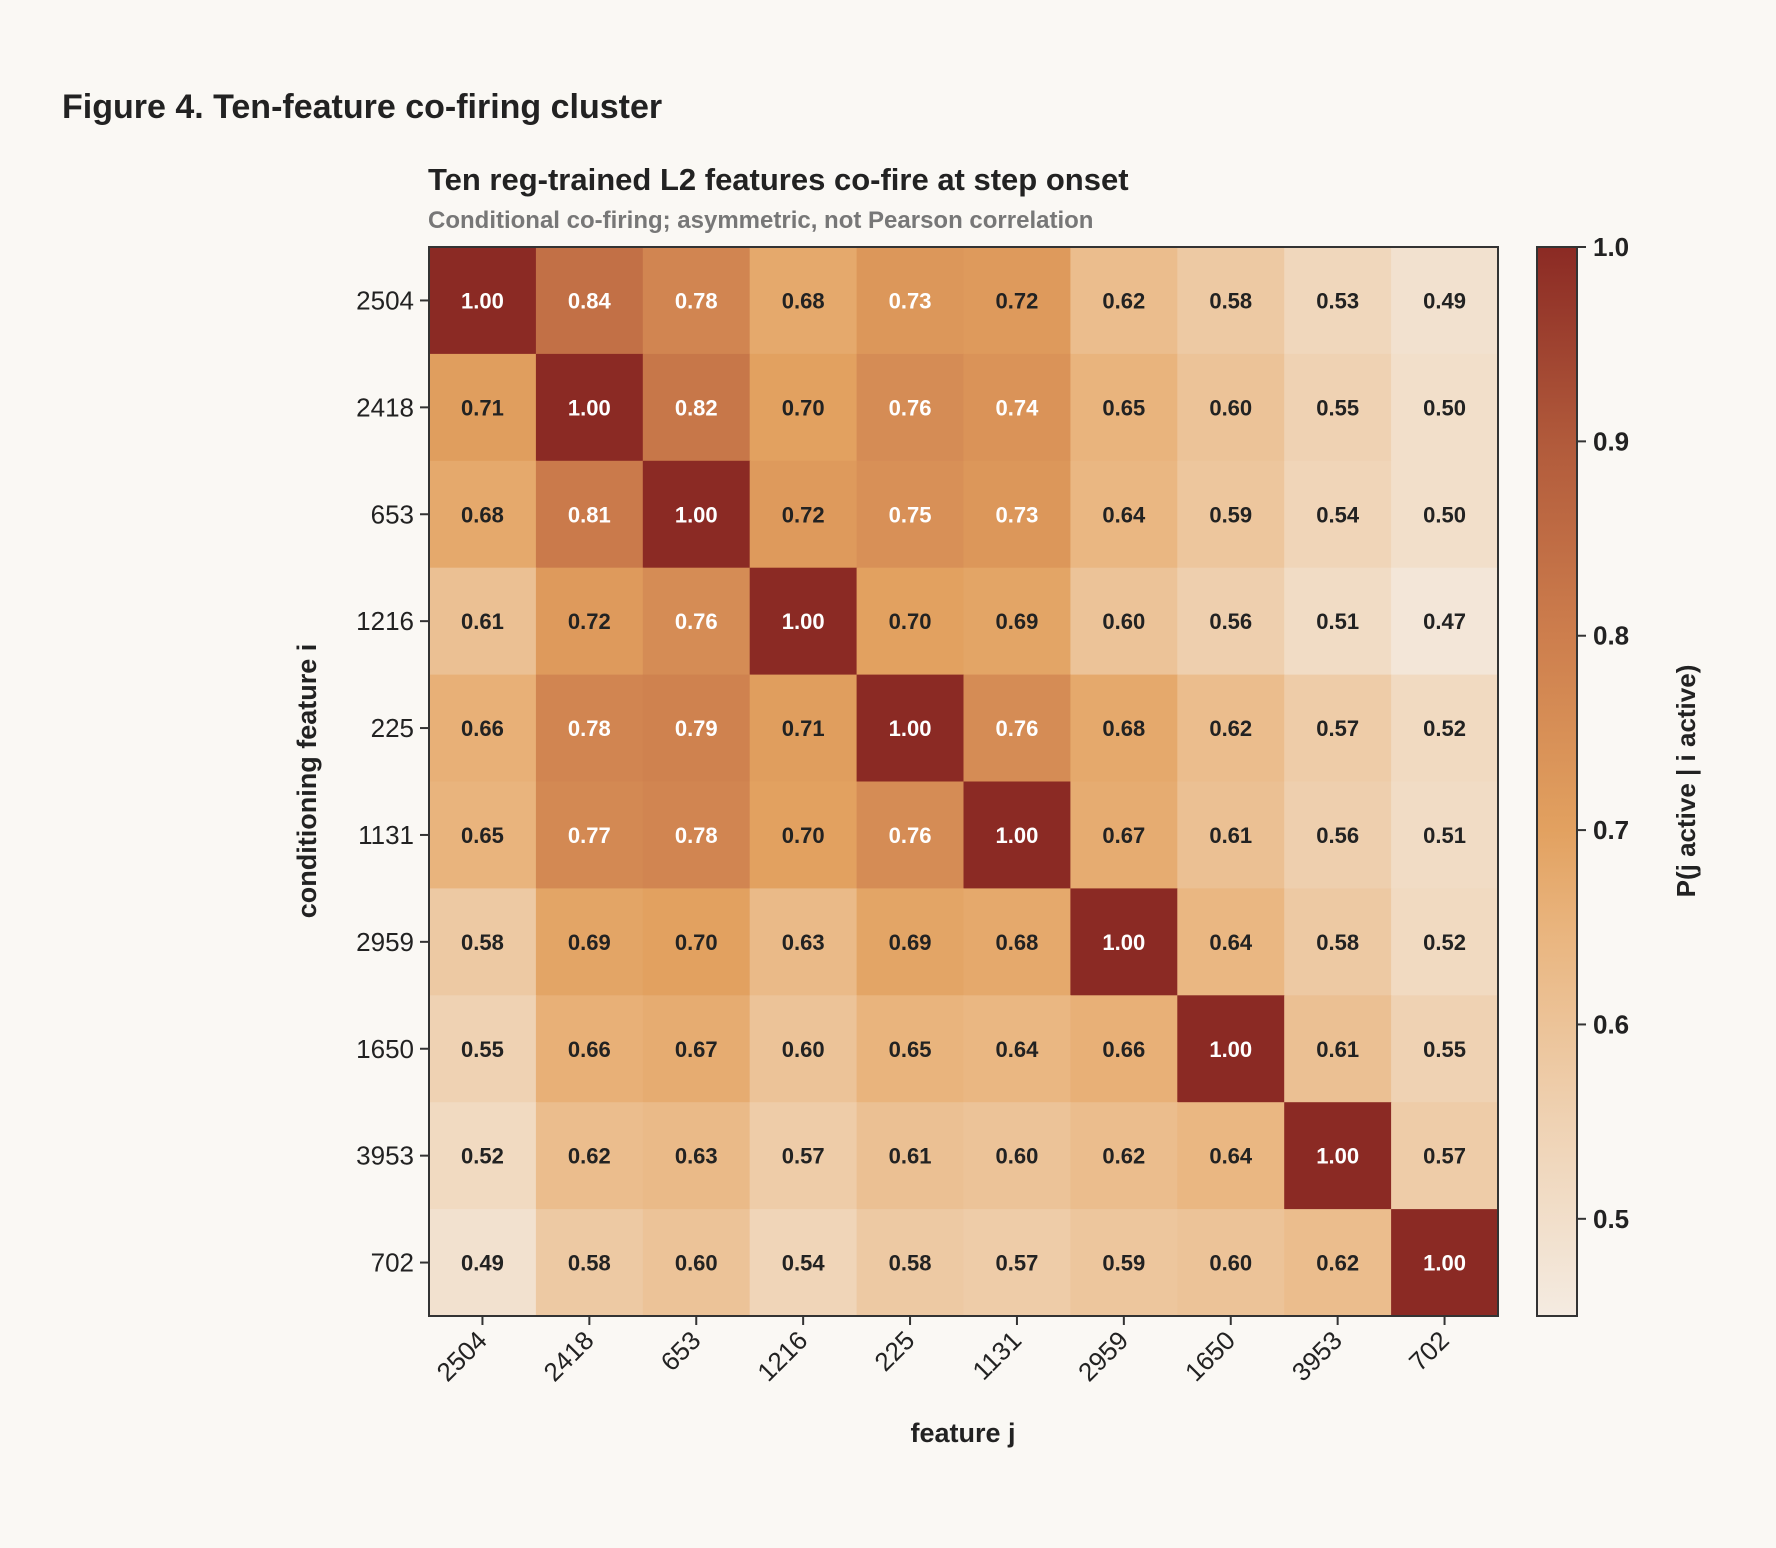  I want to click on cell-value-label: 0.51, so click(1337, 621).